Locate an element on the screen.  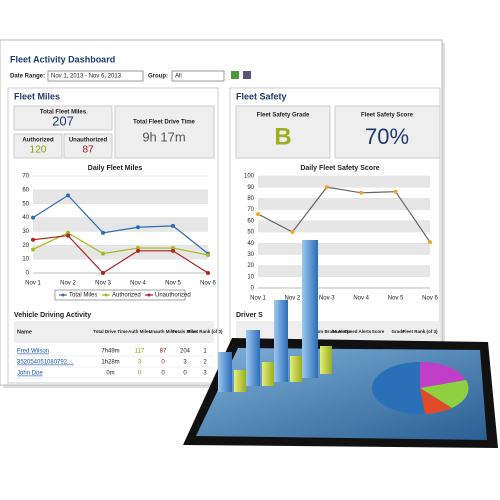
table-cell: 2 is located at coordinates (205, 363).